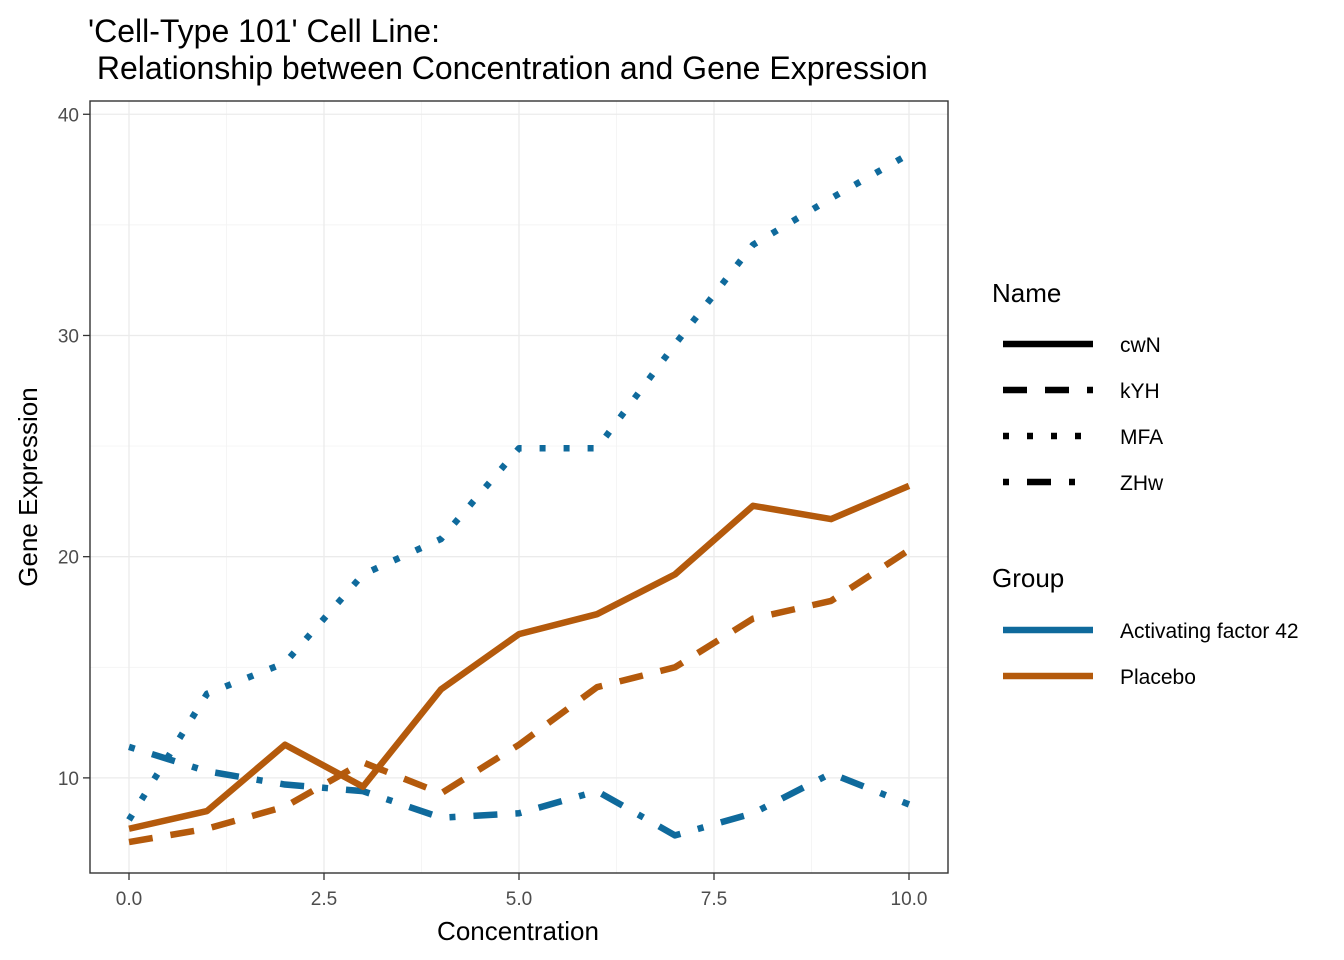 The height and width of the screenshot is (960, 1344). What do you see at coordinates (519, 899) in the screenshot?
I see `x-tick-label: 5.0` at bounding box center [519, 899].